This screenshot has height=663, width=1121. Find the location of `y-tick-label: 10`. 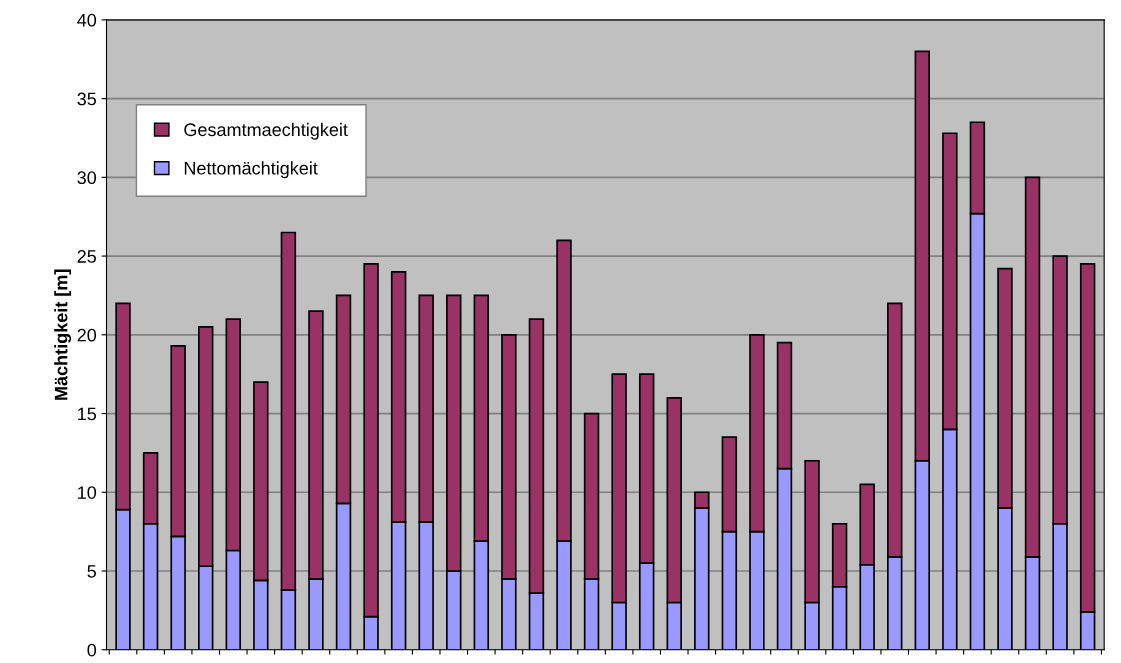

y-tick-label: 10 is located at coordinates (87, 492).